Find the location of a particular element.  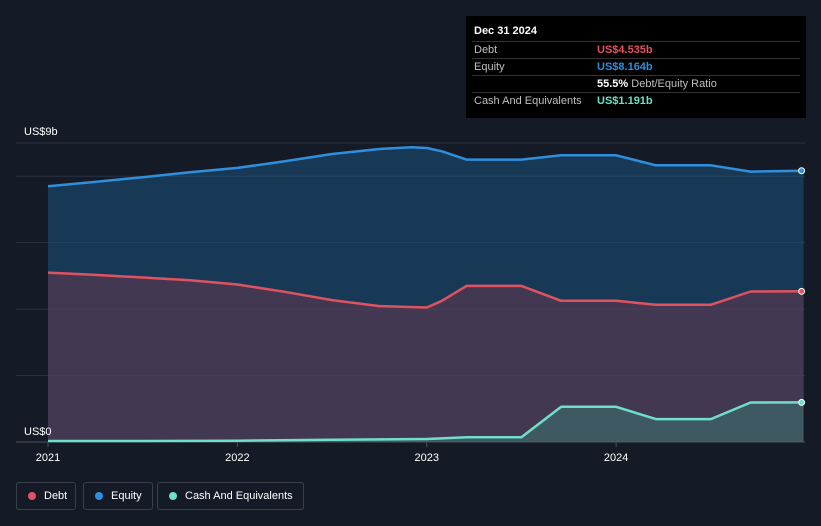

tooltip-ratio: 55.5% Debt/Equity Ratio is located at coordinates (657, 84).